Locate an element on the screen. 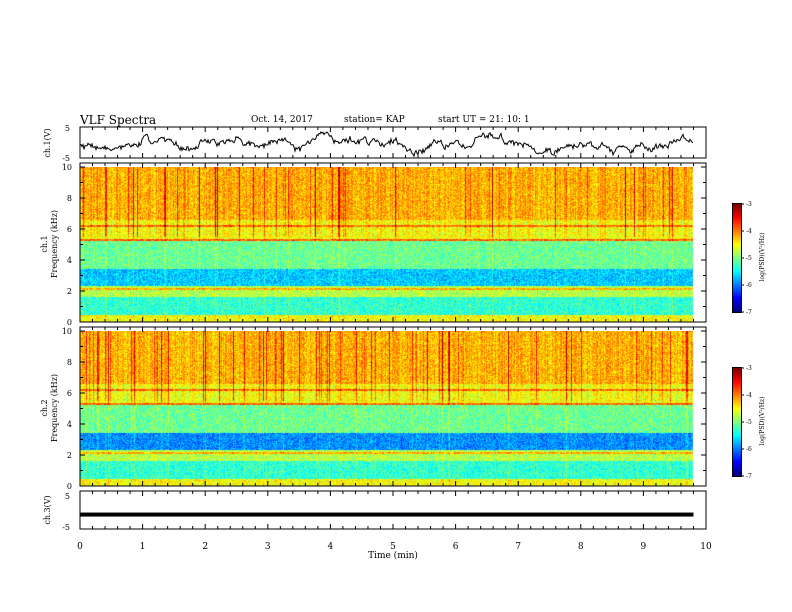 The width and height of the screenshot is (792, 612). x-tick-label: 7 is located at coordinates (518, 547).